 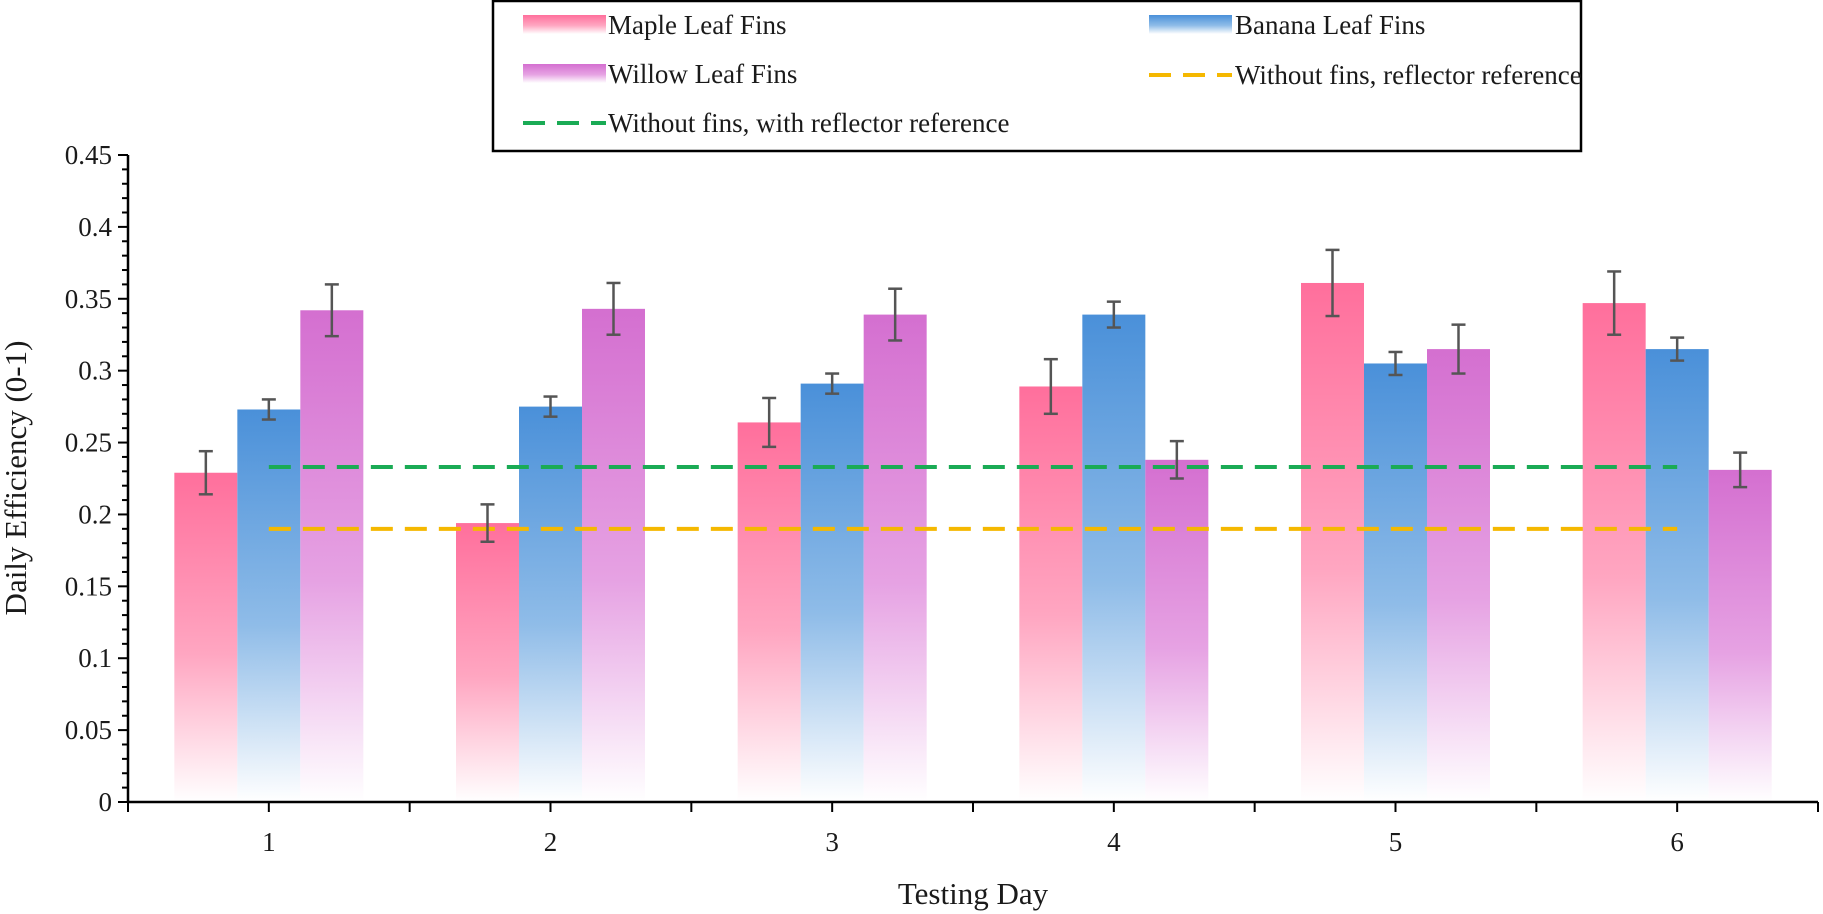 What do you see at coordinates (1396, 842) in the screenshot?
I see `x-tick-label: 5` at bounding box center [1396, 842].